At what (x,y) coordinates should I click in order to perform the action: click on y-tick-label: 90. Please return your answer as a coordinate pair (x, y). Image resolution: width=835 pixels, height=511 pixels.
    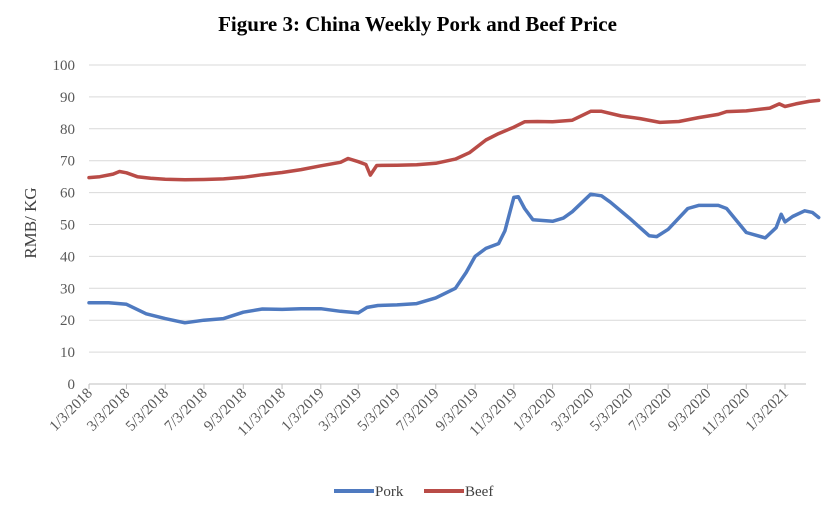
    Looking at the image, I should click on (67, 98).